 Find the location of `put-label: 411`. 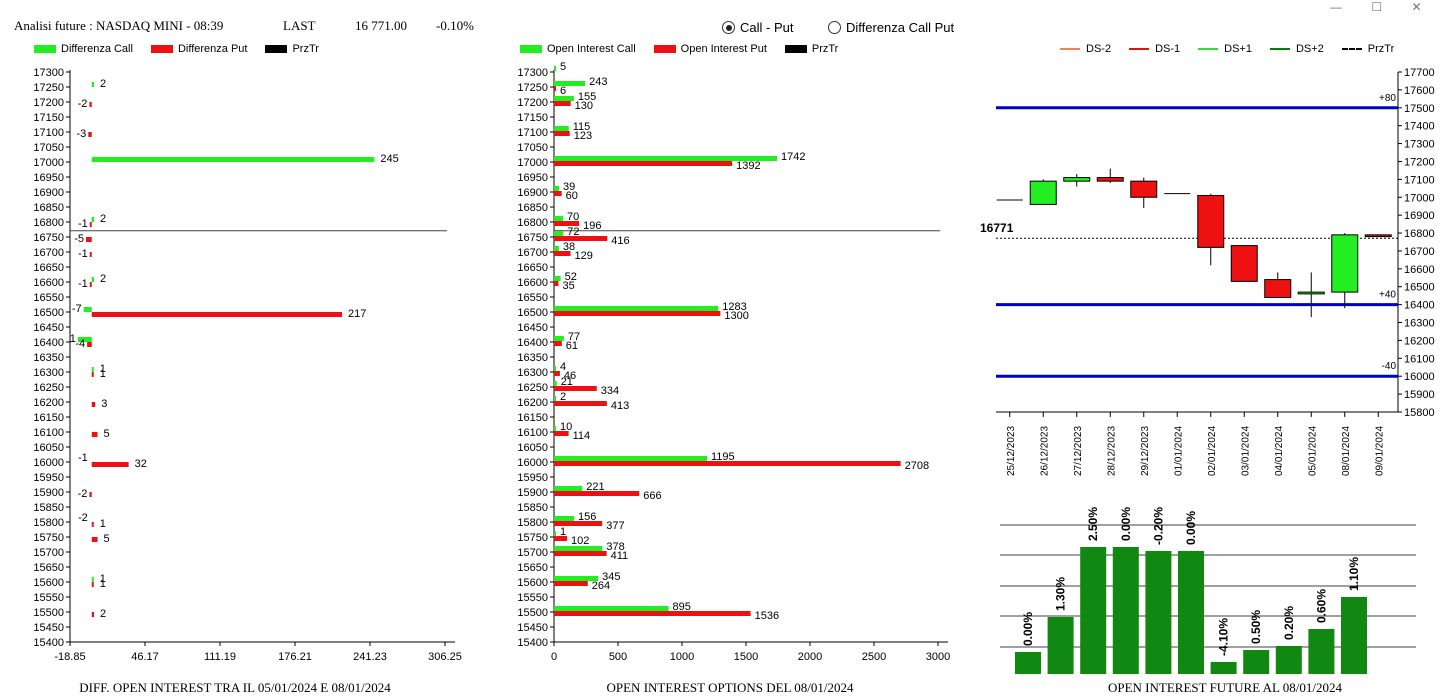

put-label: 411 is located at coordinates (620, 556).